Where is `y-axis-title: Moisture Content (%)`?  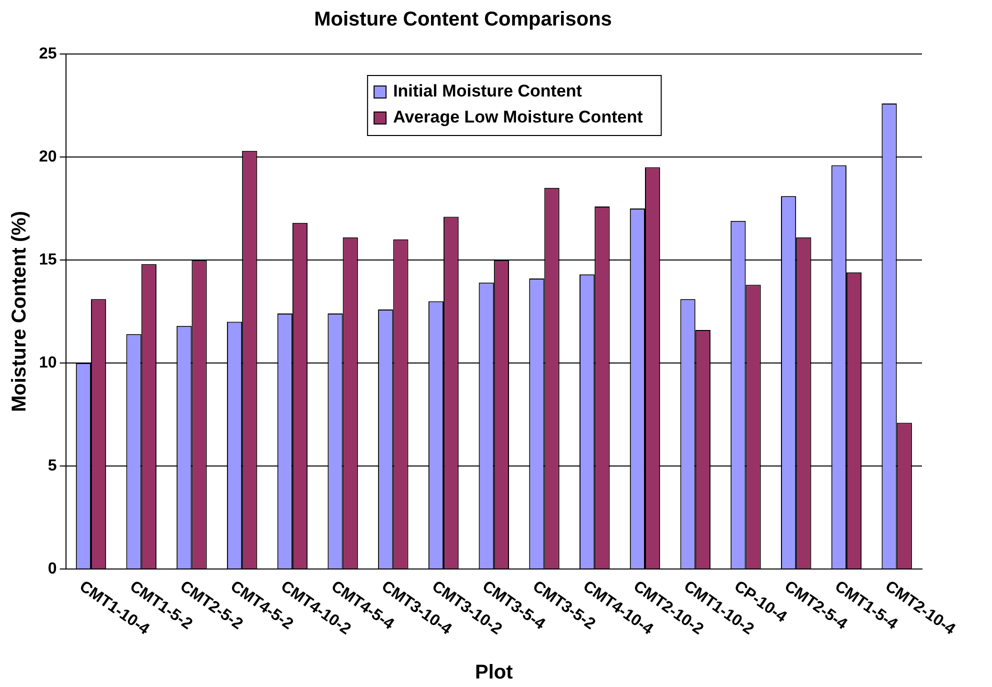
y-axis-title: Moisture Content (%) is located at coordinates (19, 311).